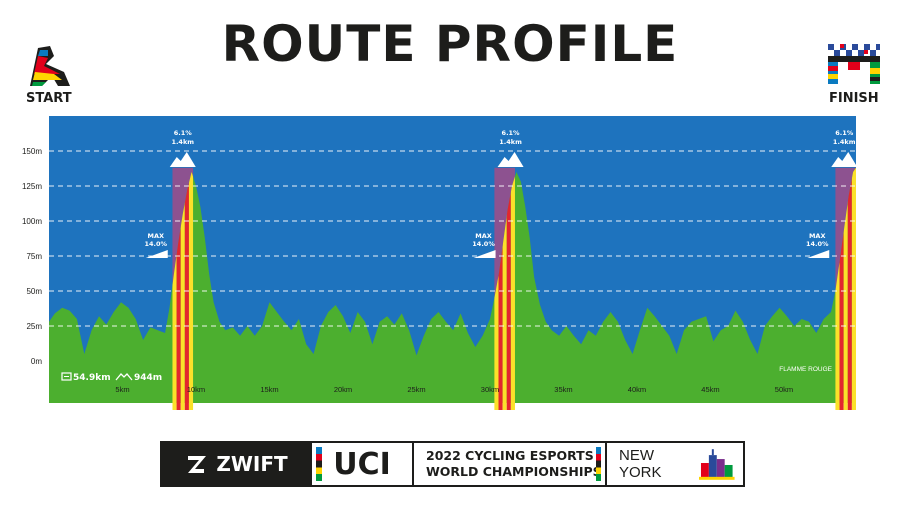  I want to click on uci-logo: UCI, so click(362, 464).